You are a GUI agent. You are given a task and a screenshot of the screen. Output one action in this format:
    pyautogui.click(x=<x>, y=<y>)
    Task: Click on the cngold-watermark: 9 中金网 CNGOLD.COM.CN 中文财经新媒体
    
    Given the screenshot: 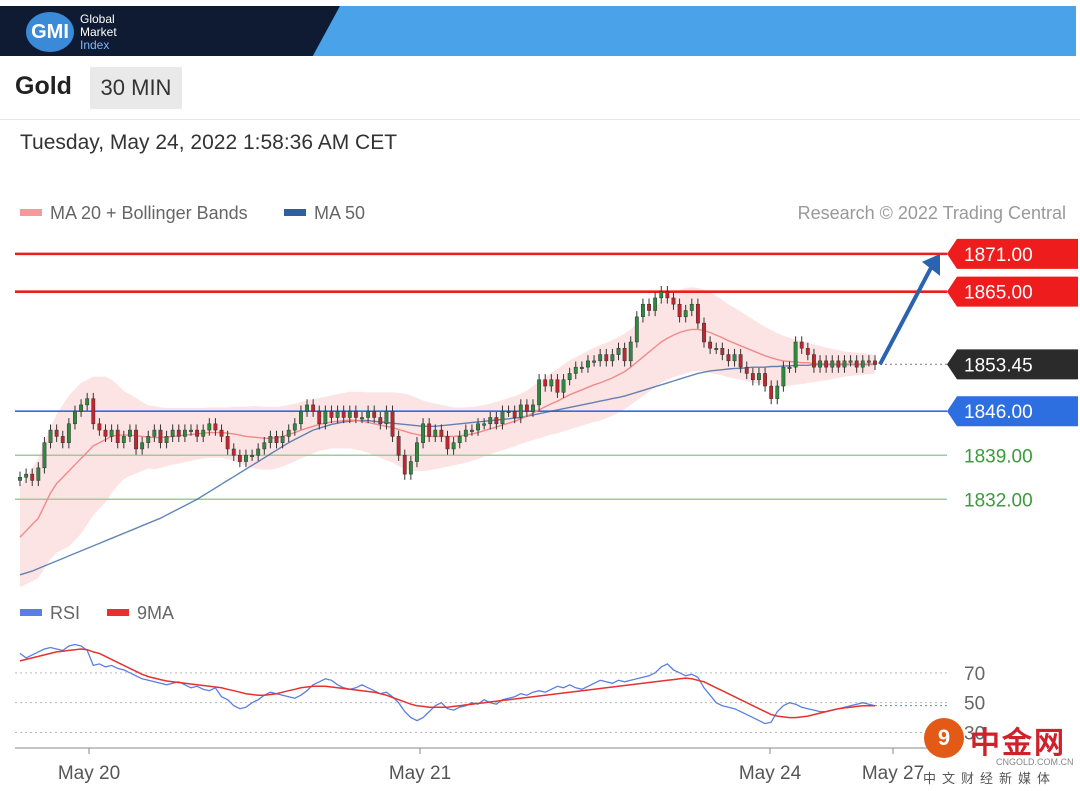 What is the action you would take?
    pyautogui.click(x=1000, y=753)
    